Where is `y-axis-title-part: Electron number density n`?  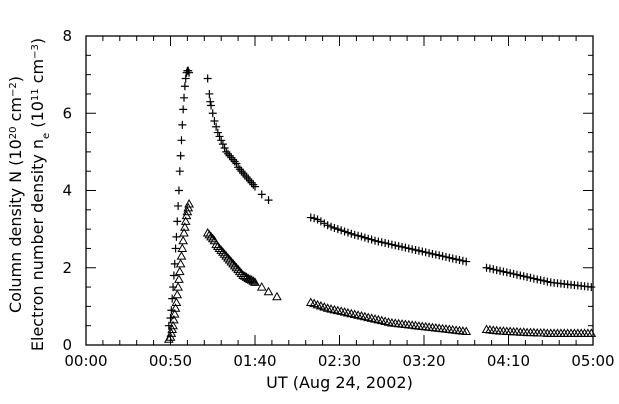 y-axis-title-part: Electron number density n is located at coordinates (37, 245).